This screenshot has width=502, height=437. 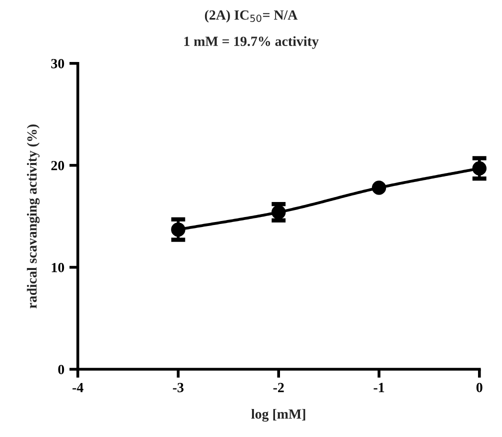 What do you see at coordinates (178, 387) in the screenshot?
I see `x-tick-label: -3` at bounding box center [178, 387].